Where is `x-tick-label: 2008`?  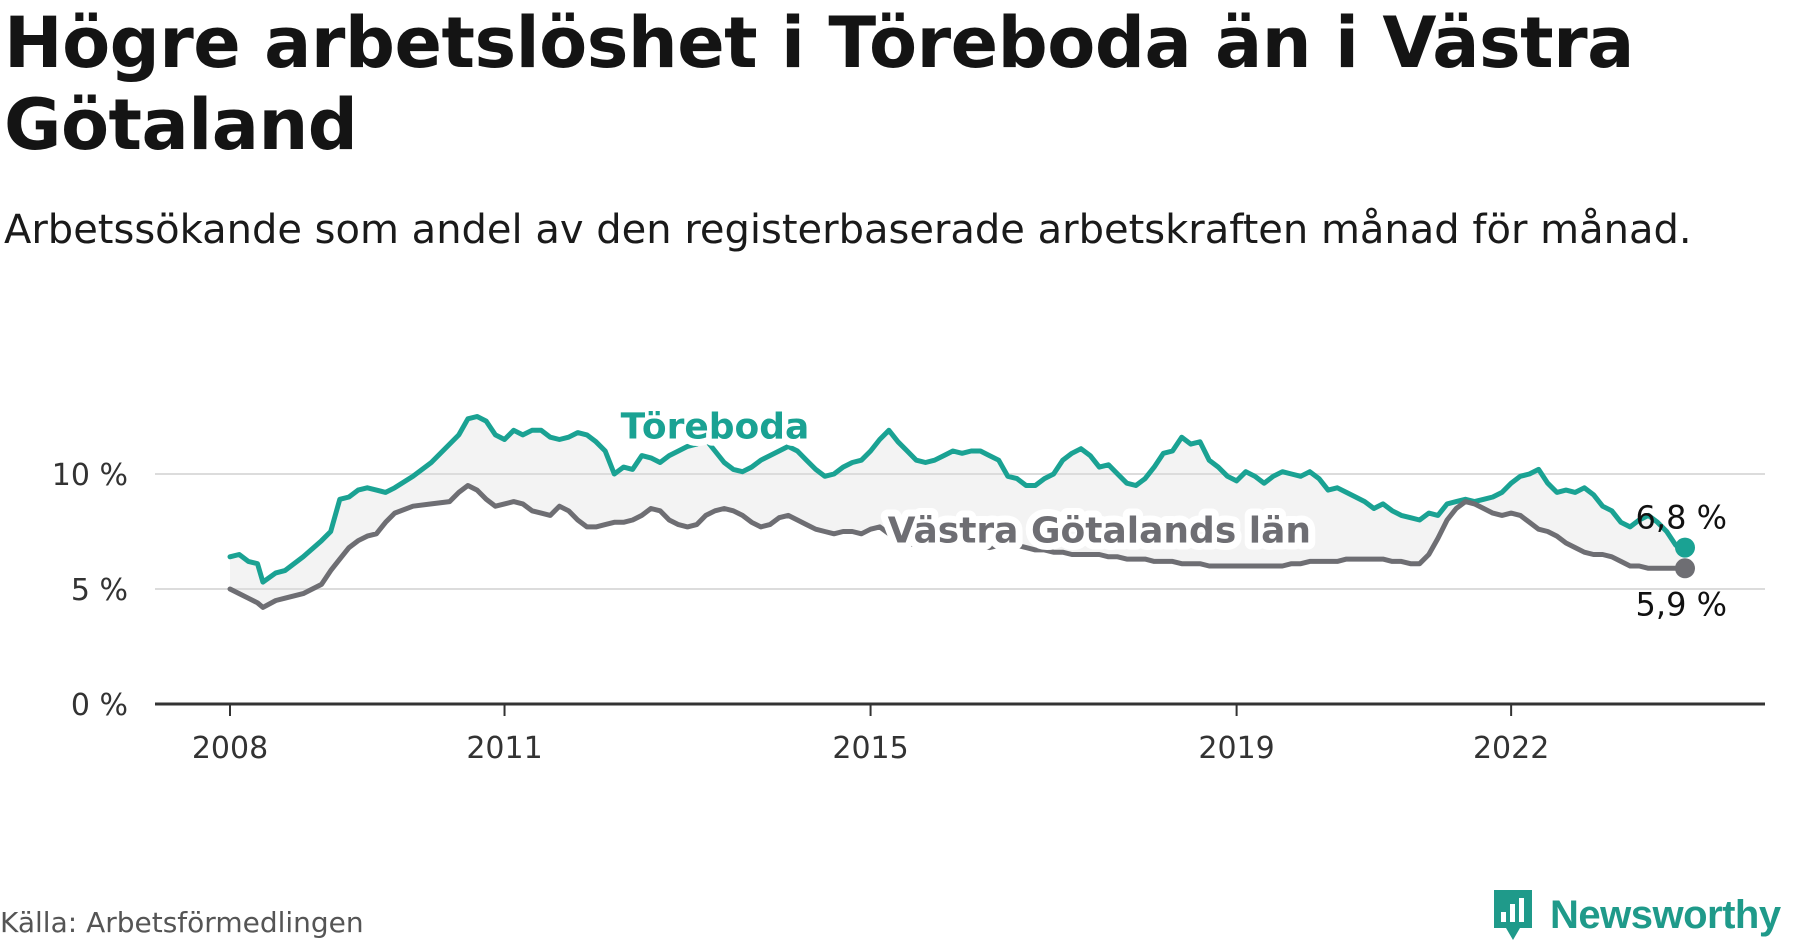 x-tick-label: 2008 is located at coordinates (230, 748).